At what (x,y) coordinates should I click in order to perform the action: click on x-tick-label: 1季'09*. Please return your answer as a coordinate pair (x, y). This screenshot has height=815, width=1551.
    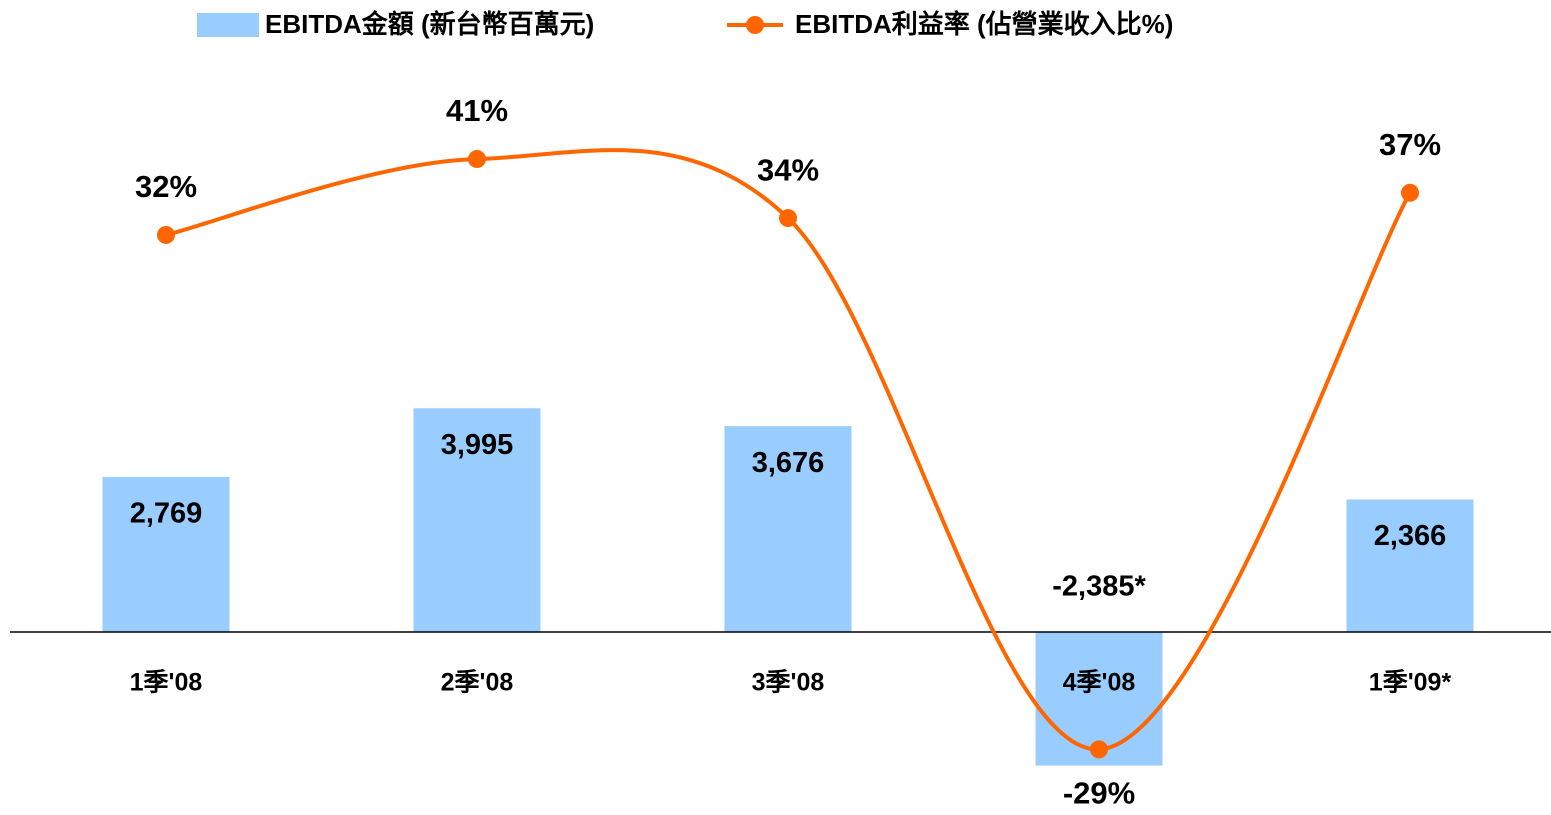
    Looking at the image, I should click on (1410, 683).